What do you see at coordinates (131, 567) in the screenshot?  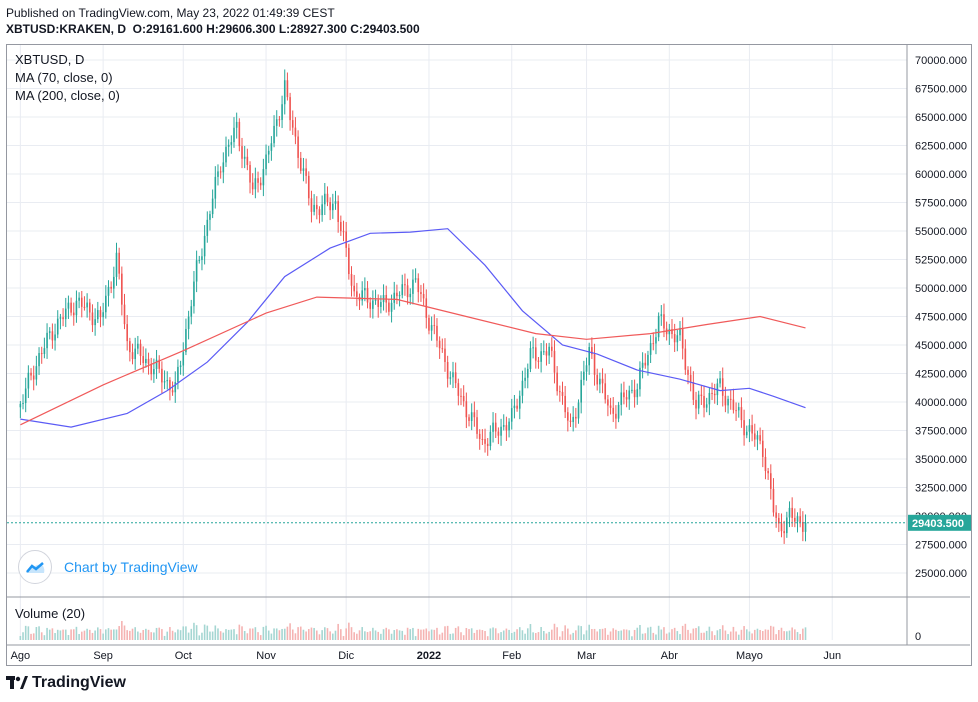 I see `watermark-text: Chart by TradingView` at bounding box center [131, 567].